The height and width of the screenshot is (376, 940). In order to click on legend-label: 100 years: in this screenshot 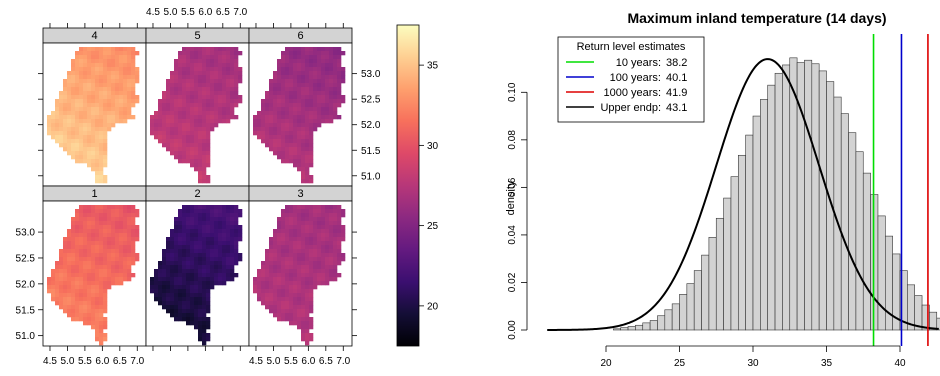, I will do `click(635, 78)`.